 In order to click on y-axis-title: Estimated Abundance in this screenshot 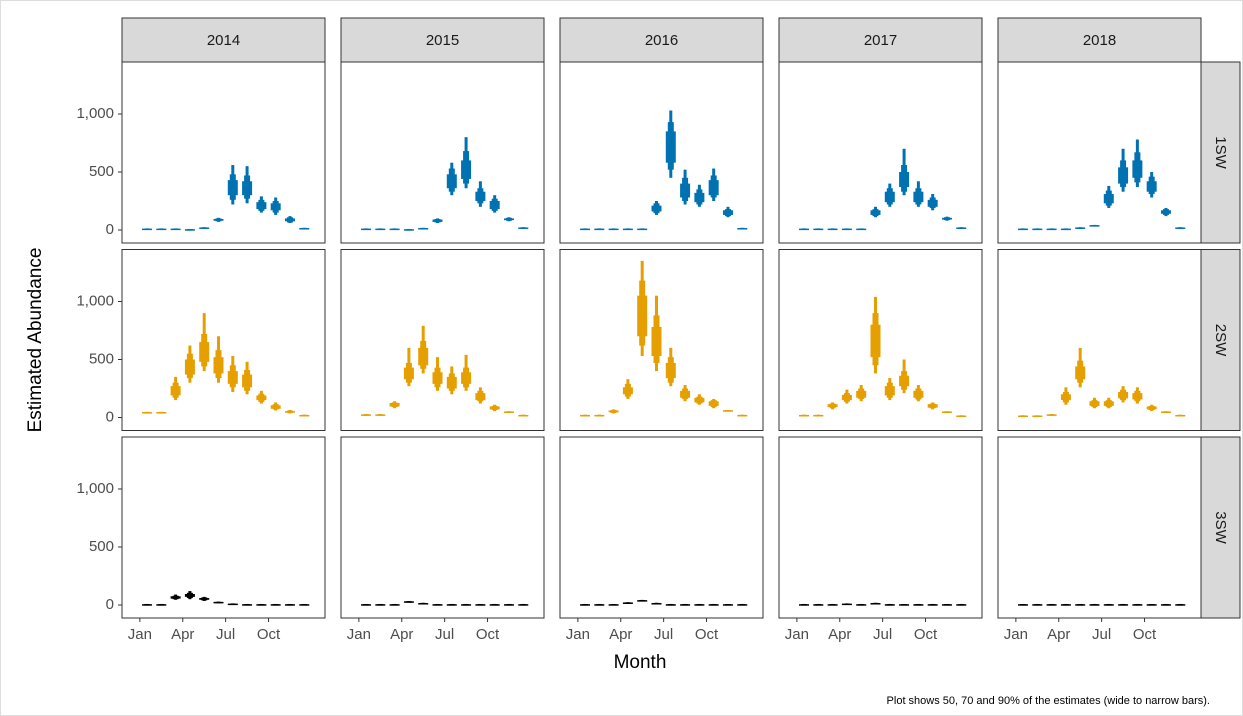, I will do `click(35, 340)`.